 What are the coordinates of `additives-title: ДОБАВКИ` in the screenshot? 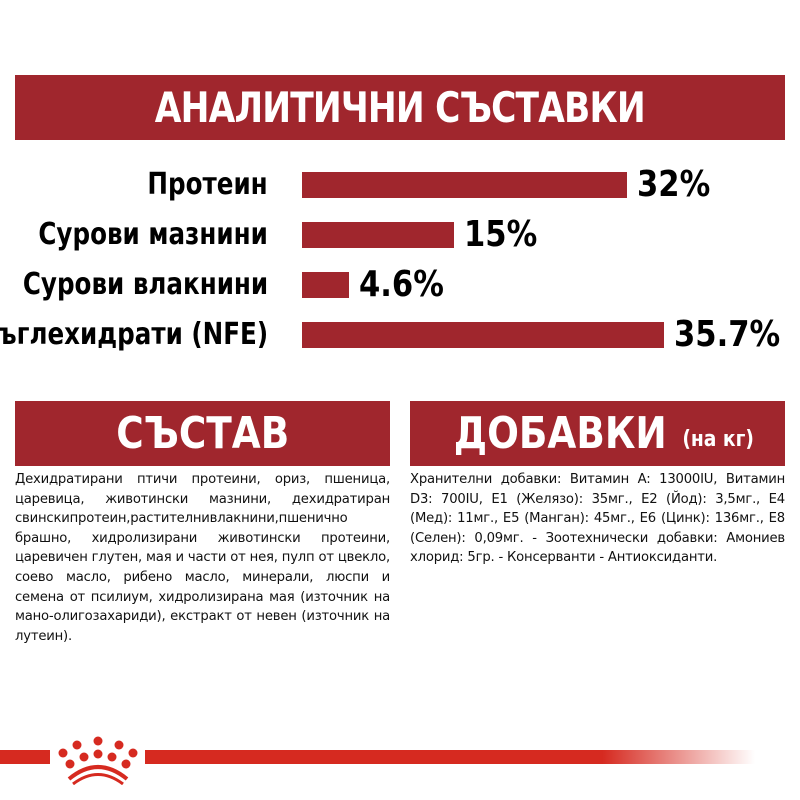 It's located at (560, 433).